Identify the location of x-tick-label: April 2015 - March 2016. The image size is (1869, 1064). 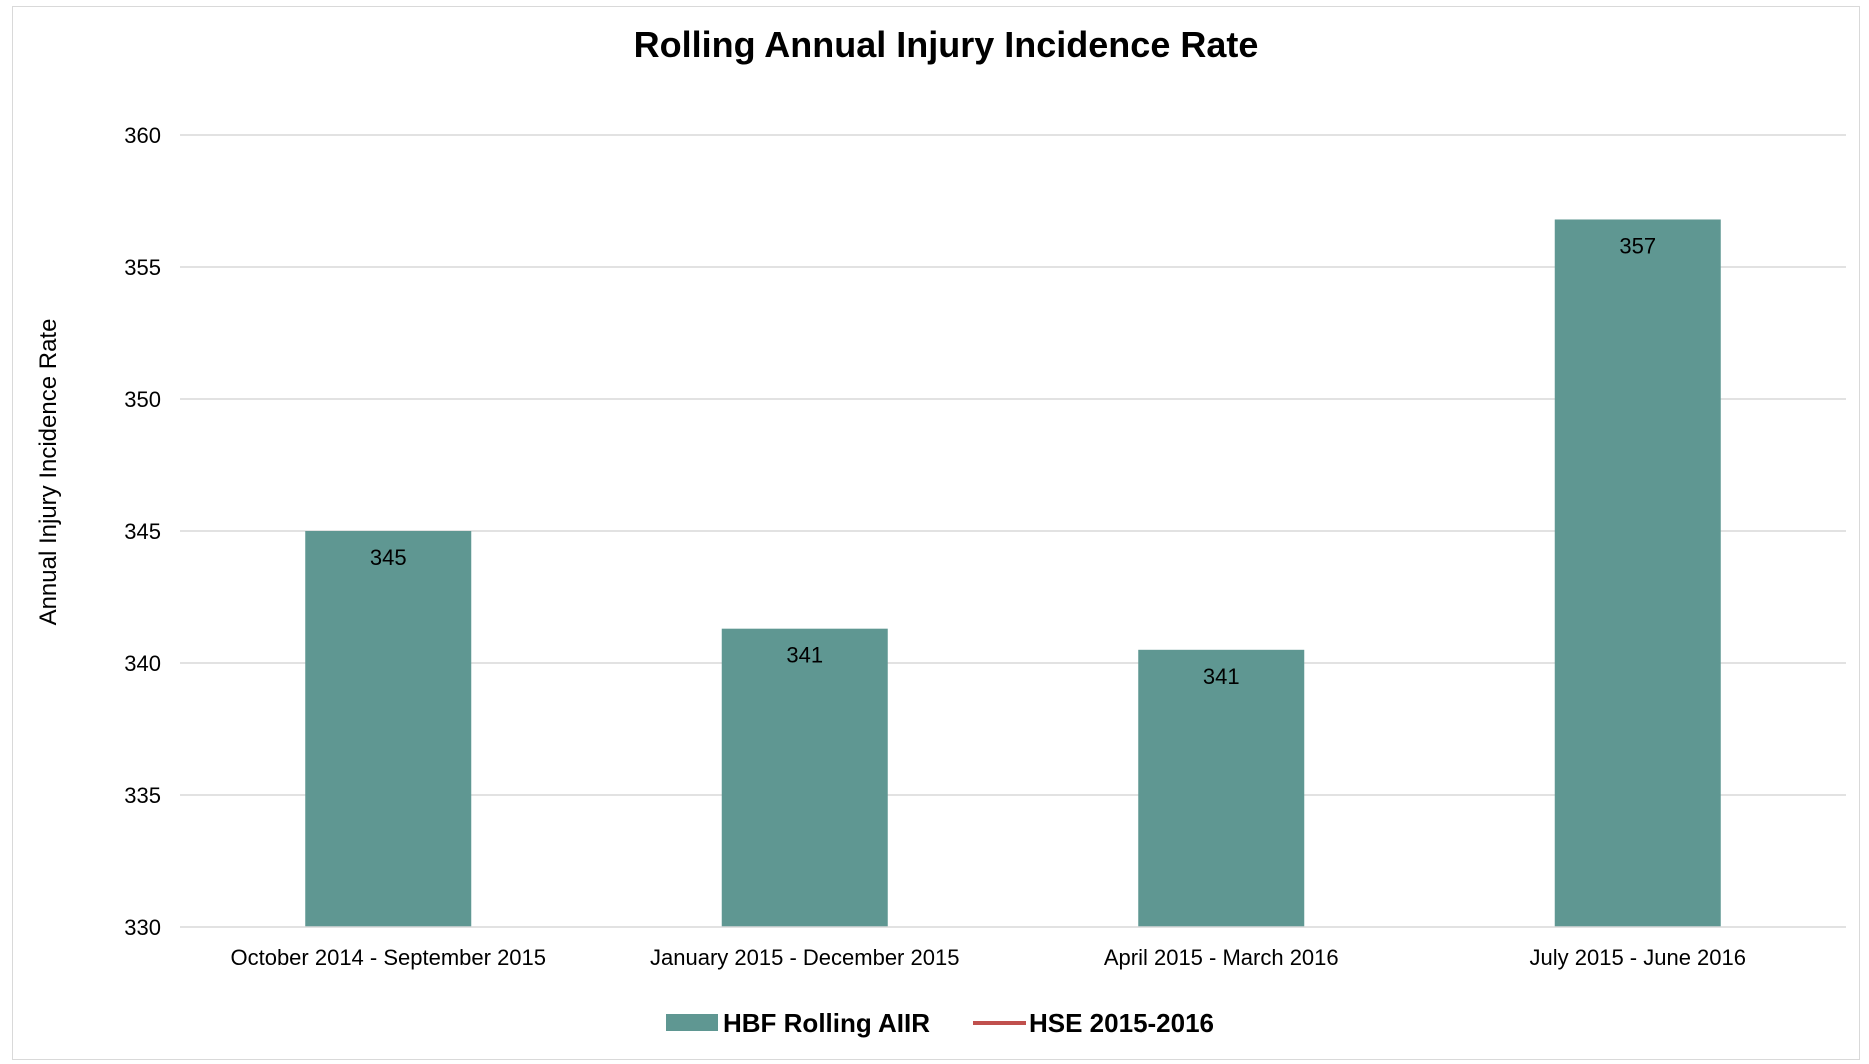
(1221, 957).